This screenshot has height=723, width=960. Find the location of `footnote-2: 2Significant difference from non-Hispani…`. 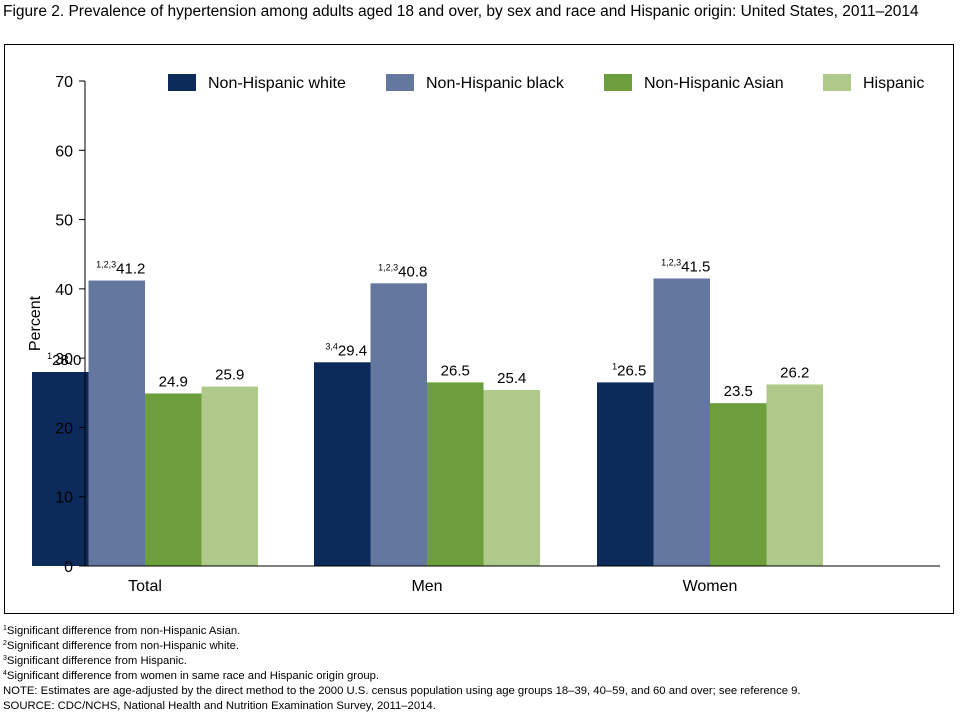

footnote-2: 2Significant difference from non-Hispani… is located at coordinates (121, 646).